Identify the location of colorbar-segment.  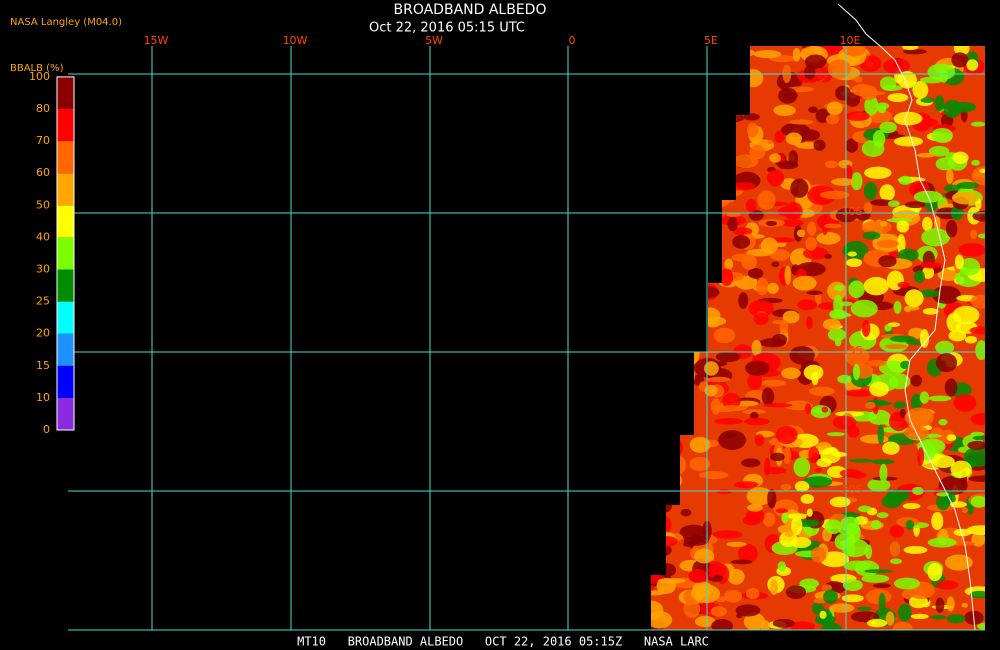
(65, 349).